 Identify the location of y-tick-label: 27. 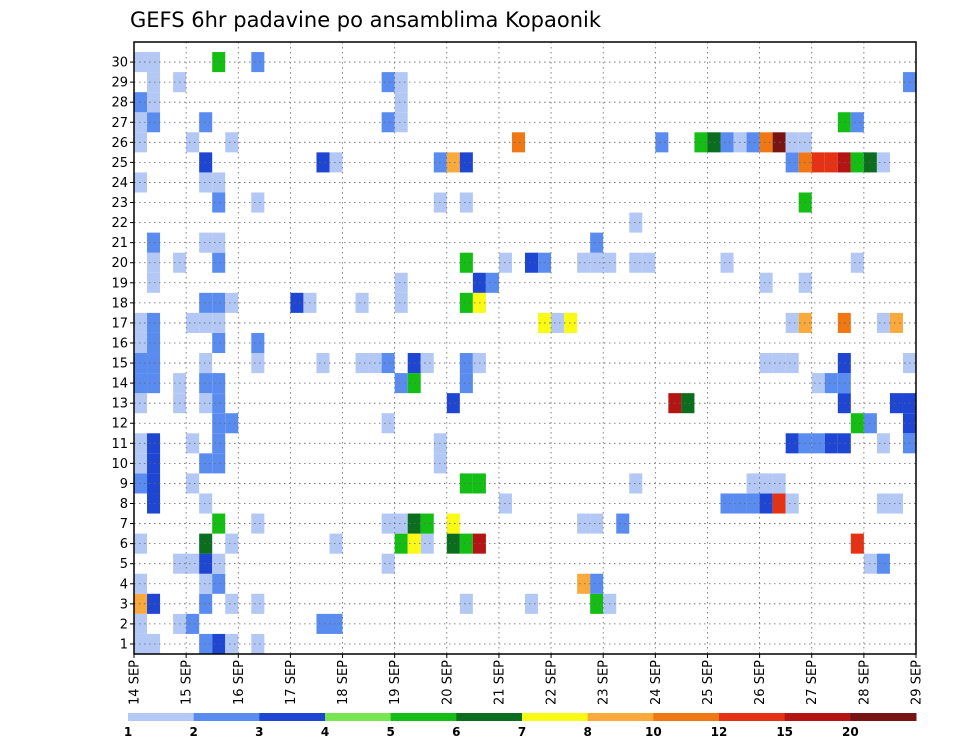
(119, 123).